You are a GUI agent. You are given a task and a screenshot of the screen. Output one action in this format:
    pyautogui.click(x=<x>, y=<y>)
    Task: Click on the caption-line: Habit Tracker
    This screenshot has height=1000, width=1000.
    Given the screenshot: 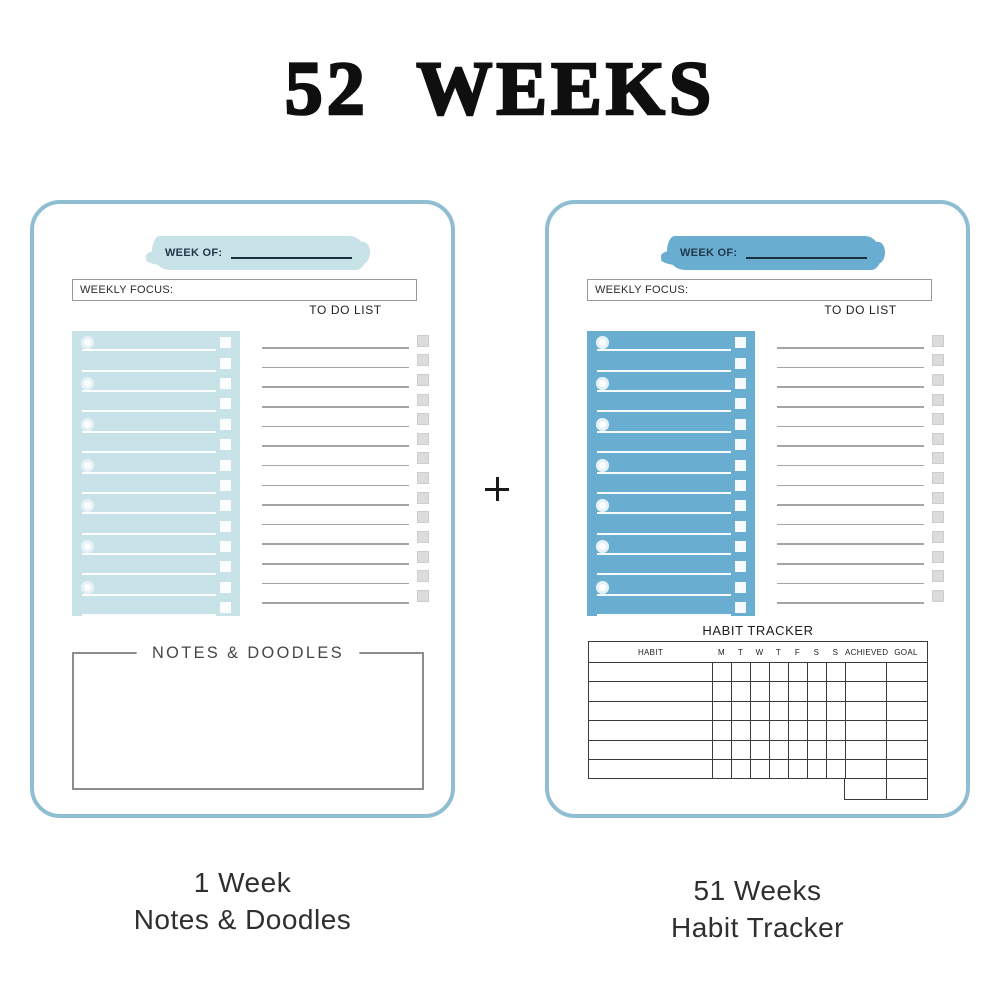 What is the action you would take?
    pyautogui.click(x=757, y=927)
    